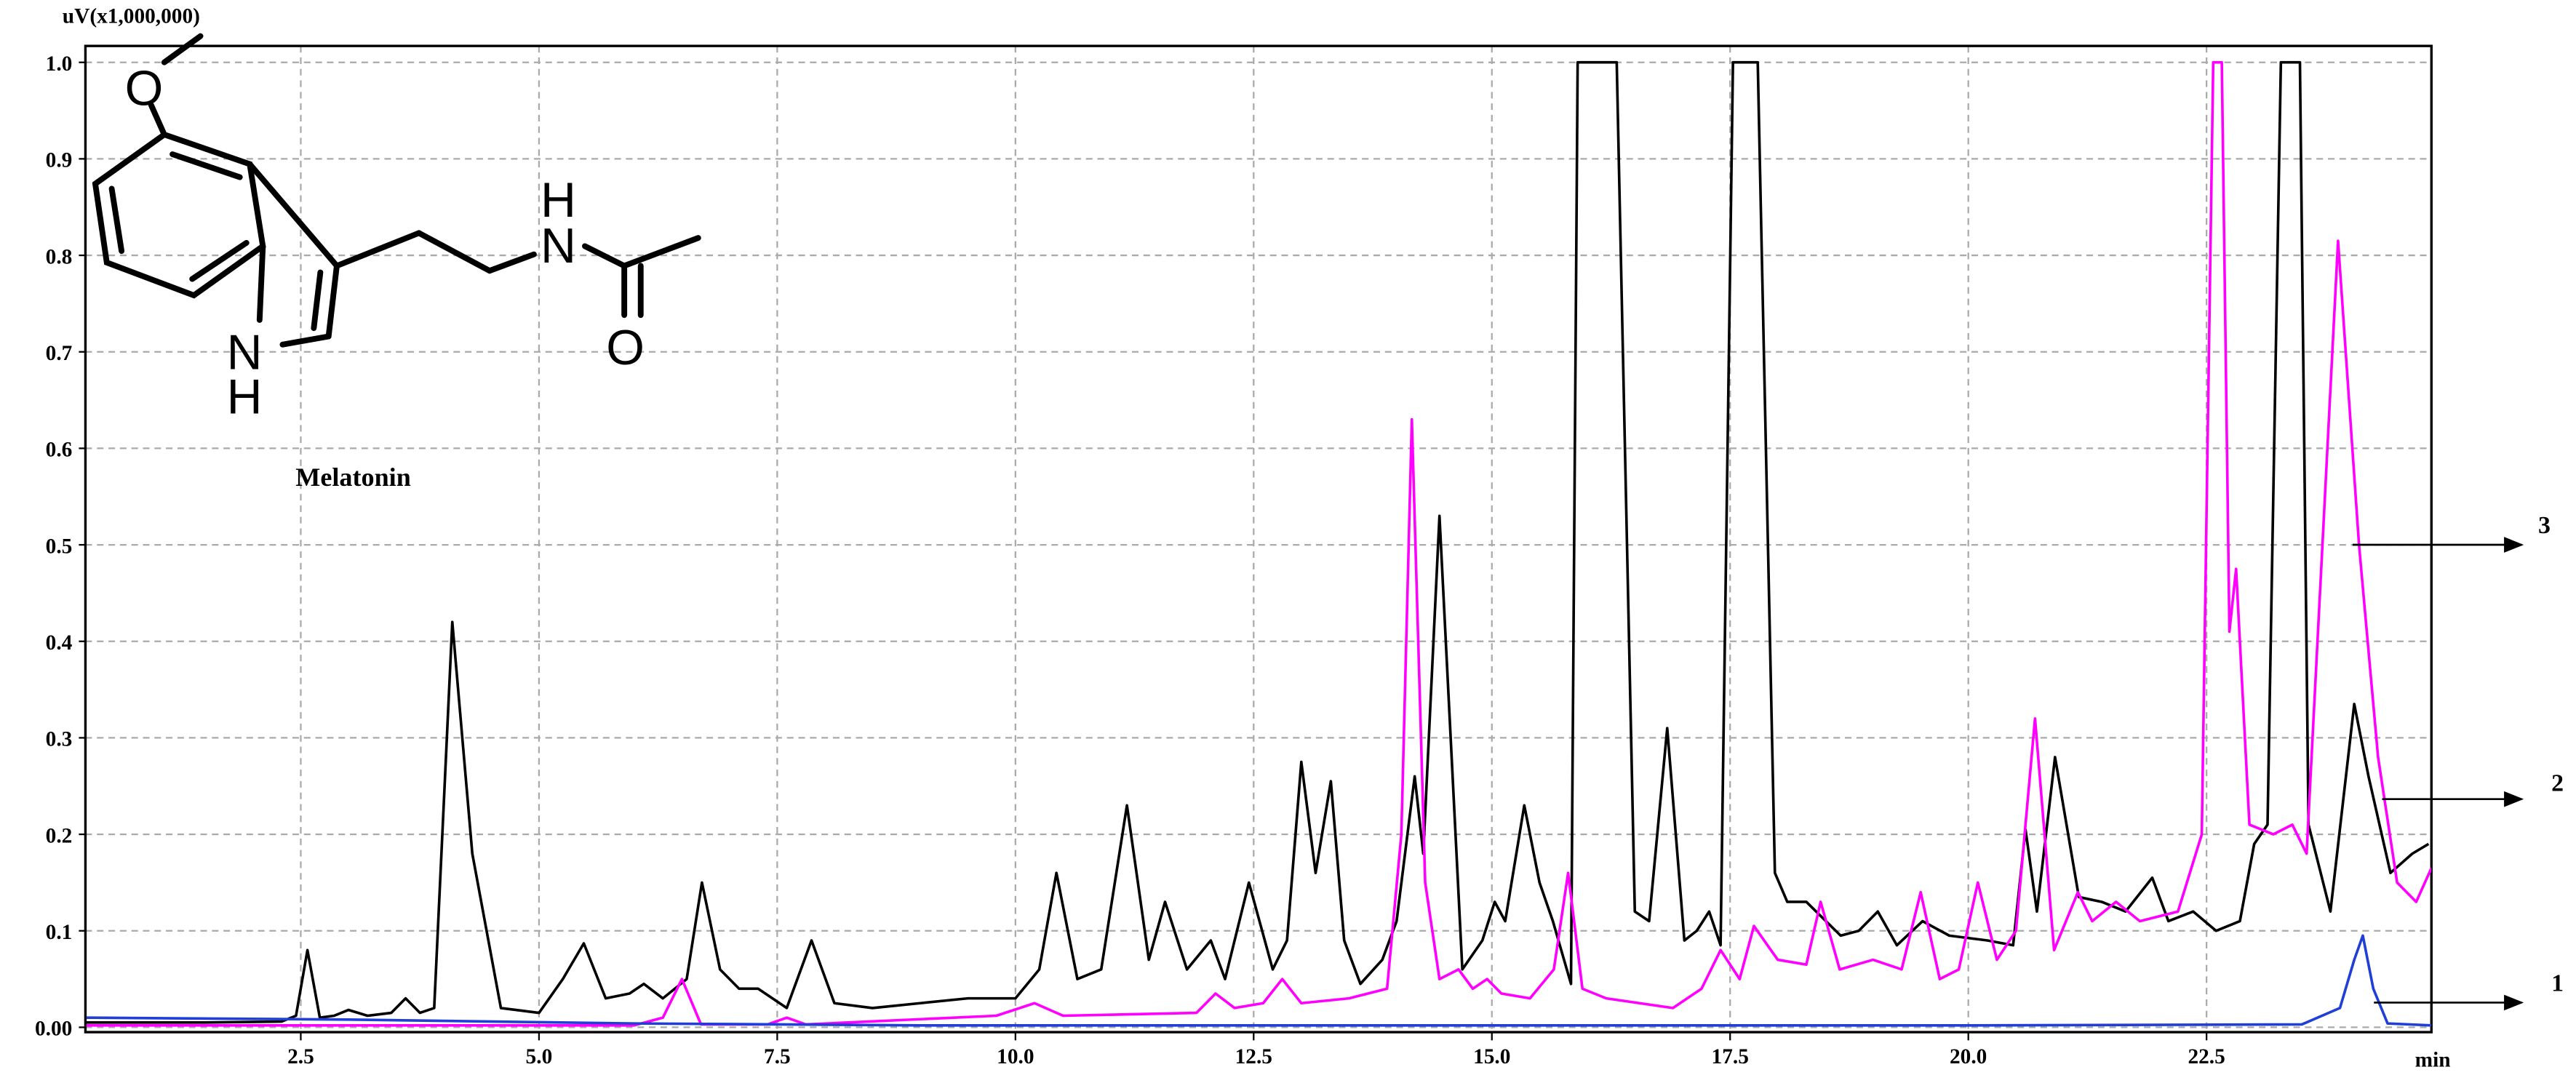 This screenshot has height=1083, width=2576. What do you see at coordinates (396, 262) in the screenshot?
I see `molecule: O H N N H O Melatonin` at bounding box center [396, 262].